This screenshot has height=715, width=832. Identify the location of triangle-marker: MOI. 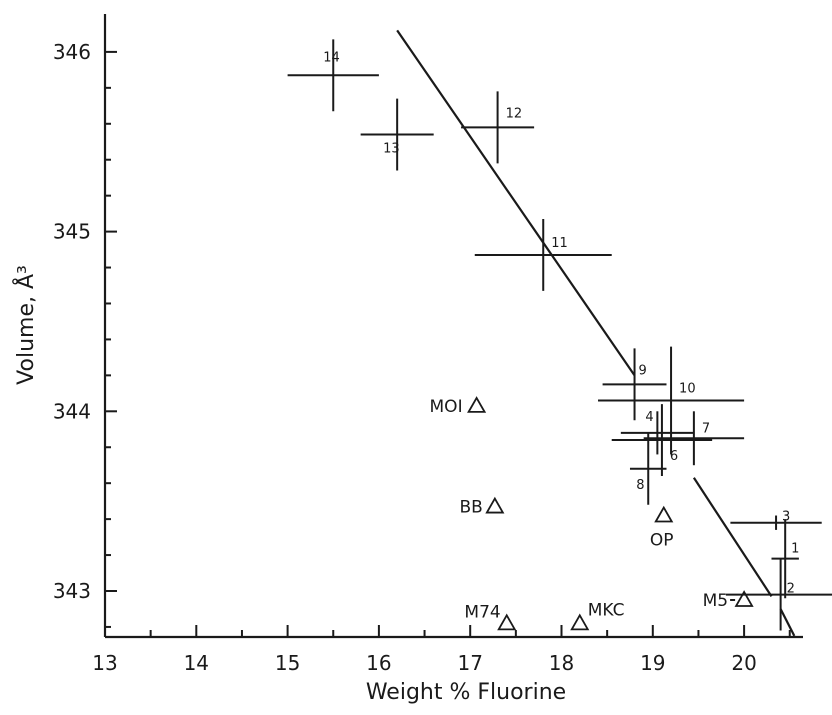
(458, 406).